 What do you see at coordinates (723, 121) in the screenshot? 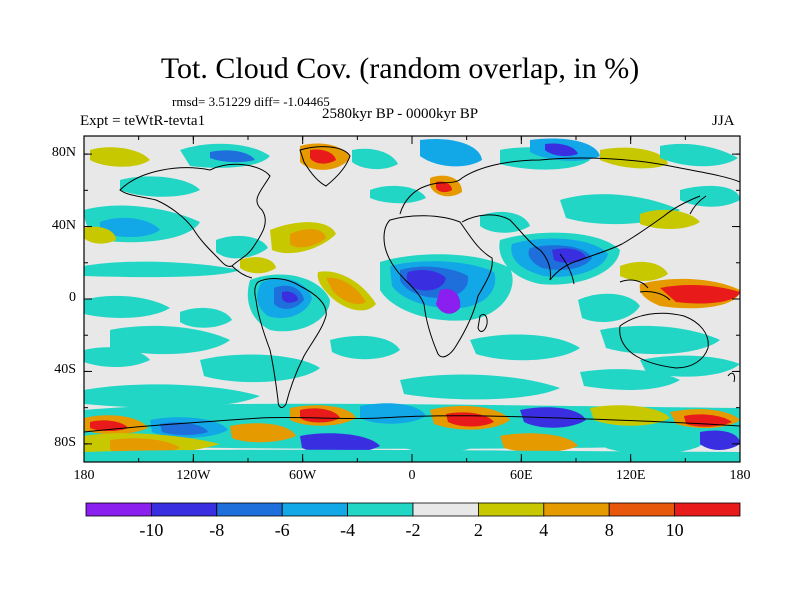
I see `season-label: JJA` at bounding box center [723, 121].